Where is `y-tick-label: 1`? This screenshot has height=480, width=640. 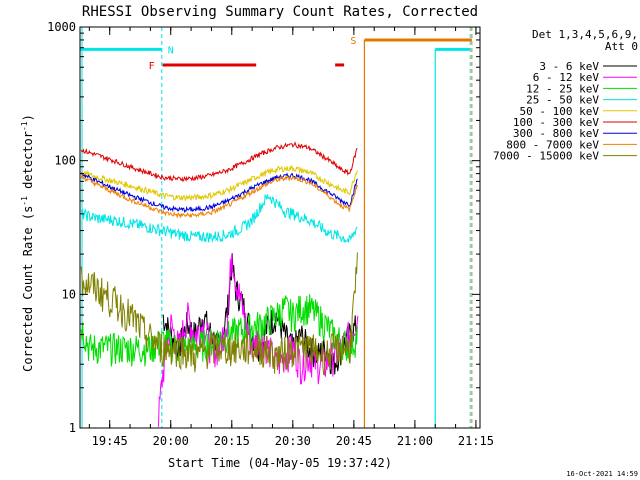 y-tick-label: 1 is located at coordinates (72, 428).